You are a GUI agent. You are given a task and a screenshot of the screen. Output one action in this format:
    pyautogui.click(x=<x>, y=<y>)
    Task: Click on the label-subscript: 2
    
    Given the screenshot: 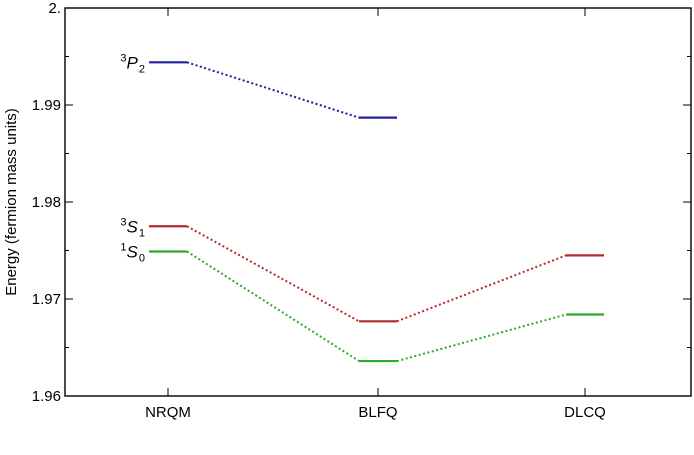 What is the action you would take?
    pyautogui.click(x=142, y=69)
    